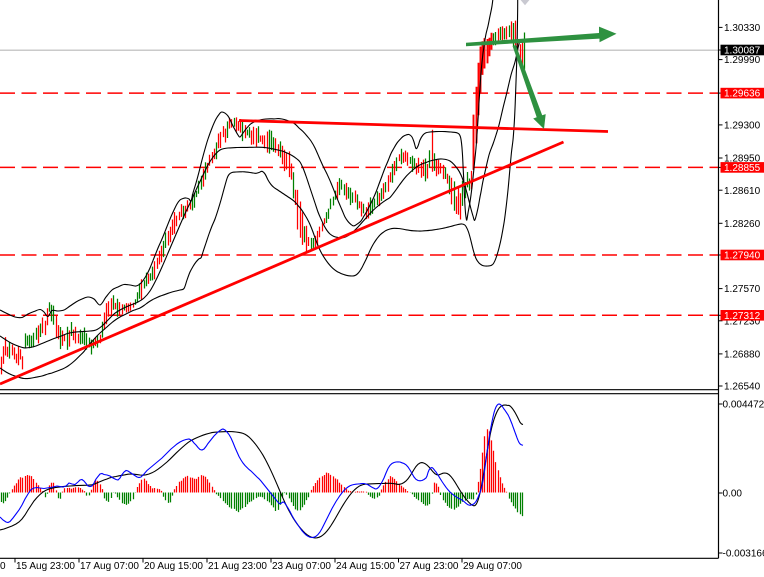 The image size is (764, 577). What do you see at coordinates (492, 566) in the screenshot?
I see `svg-text: 29 Aug 07:00` at bounding box center [492, 566].